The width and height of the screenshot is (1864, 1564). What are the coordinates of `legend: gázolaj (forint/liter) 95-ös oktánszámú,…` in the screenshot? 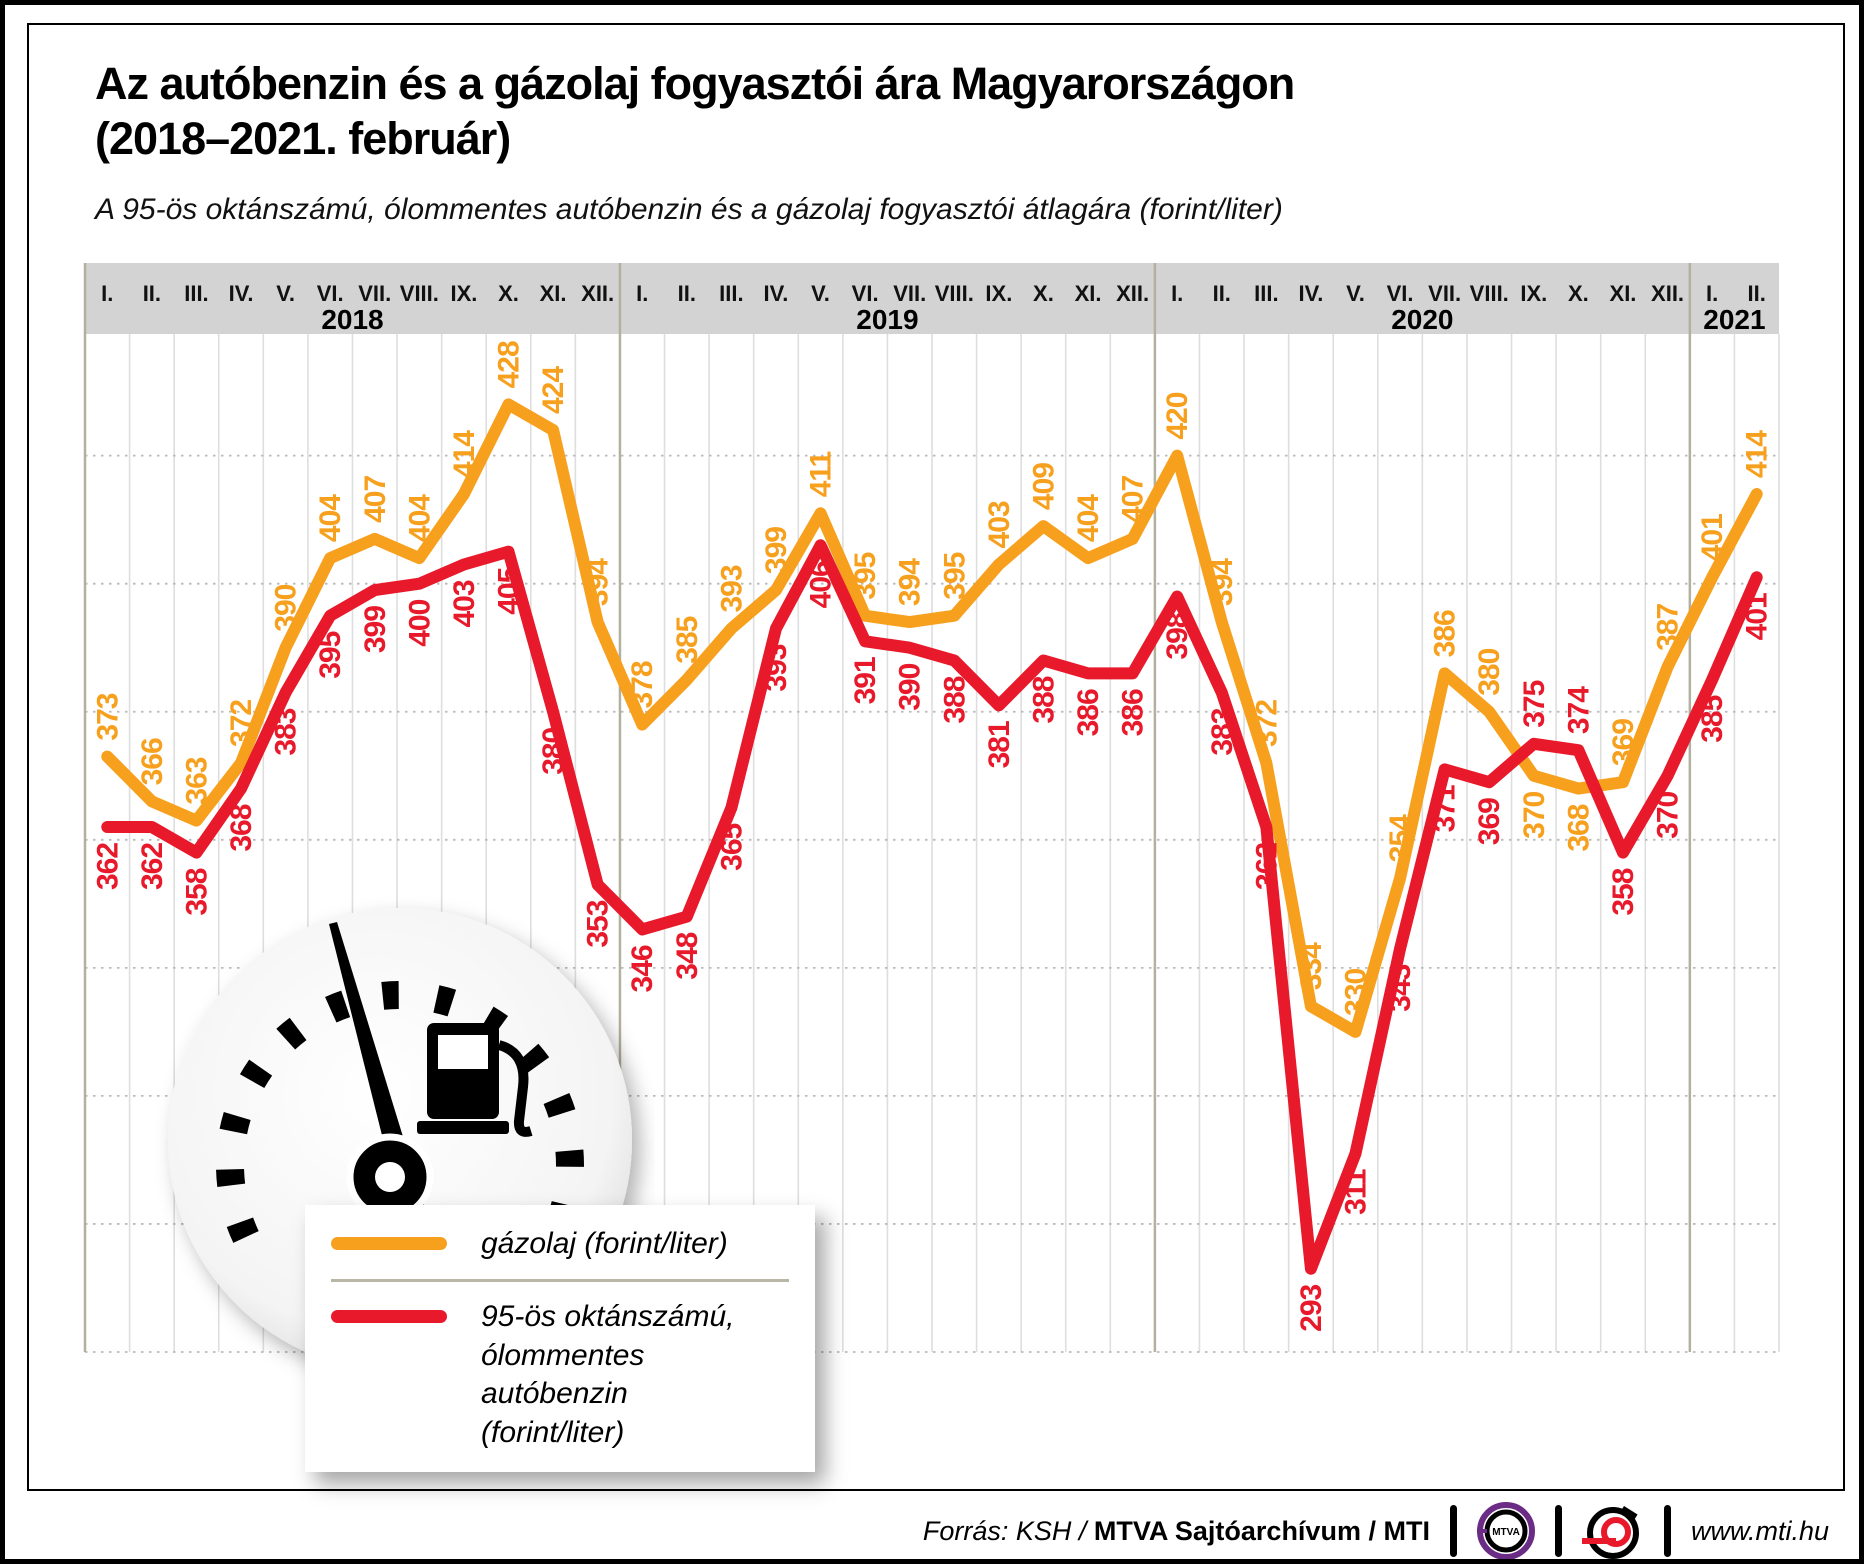 It's located at (560, 1338).